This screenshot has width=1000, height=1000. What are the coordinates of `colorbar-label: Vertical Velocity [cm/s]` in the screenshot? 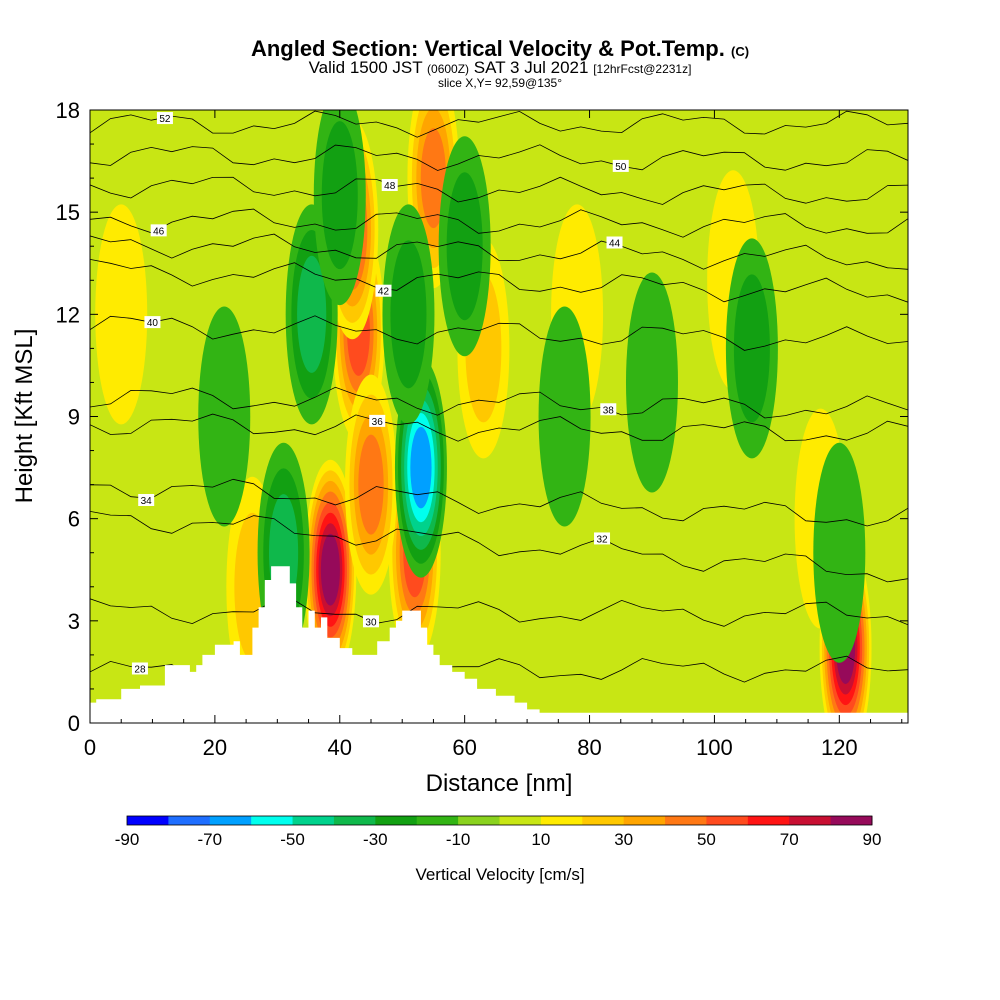 It's located at (499, 874).